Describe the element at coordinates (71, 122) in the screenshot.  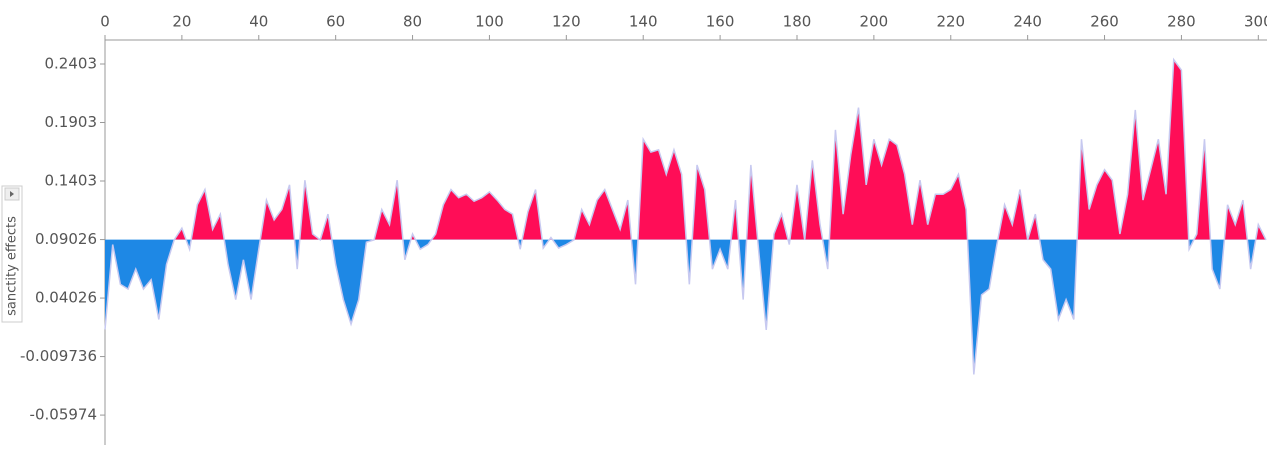
I see `y-tick-label: 0.1903` at that location.